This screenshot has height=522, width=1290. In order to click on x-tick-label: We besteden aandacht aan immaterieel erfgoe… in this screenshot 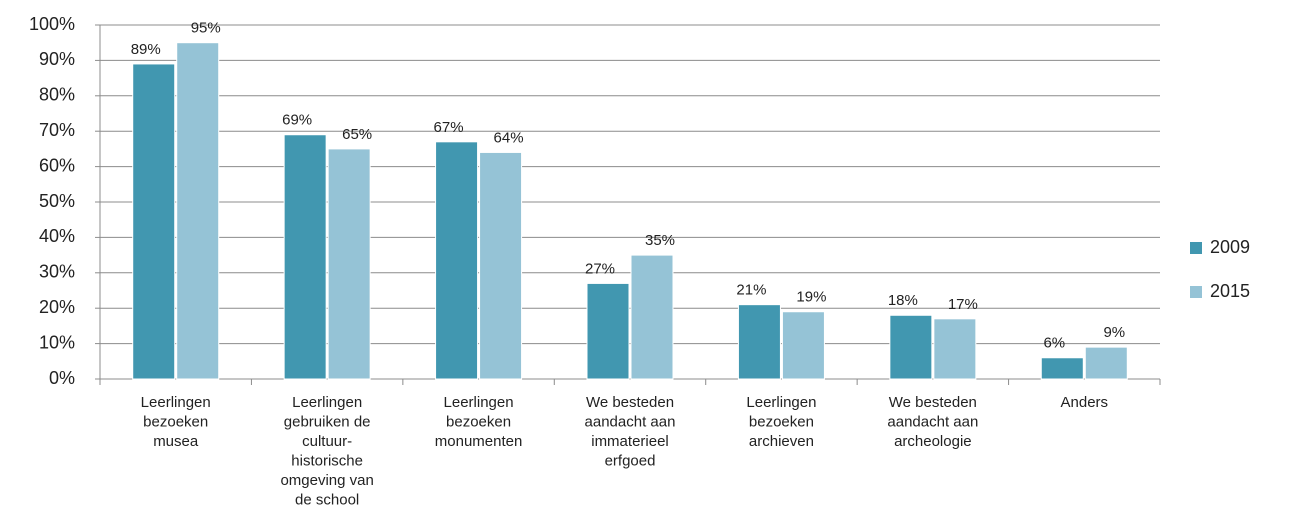, I will do `click(630, 432)`.